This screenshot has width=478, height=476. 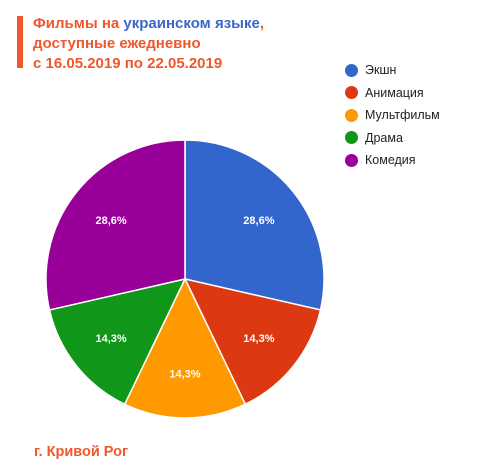 I want to click on title-highlight: украинском языке, so click(x=191, y=23).